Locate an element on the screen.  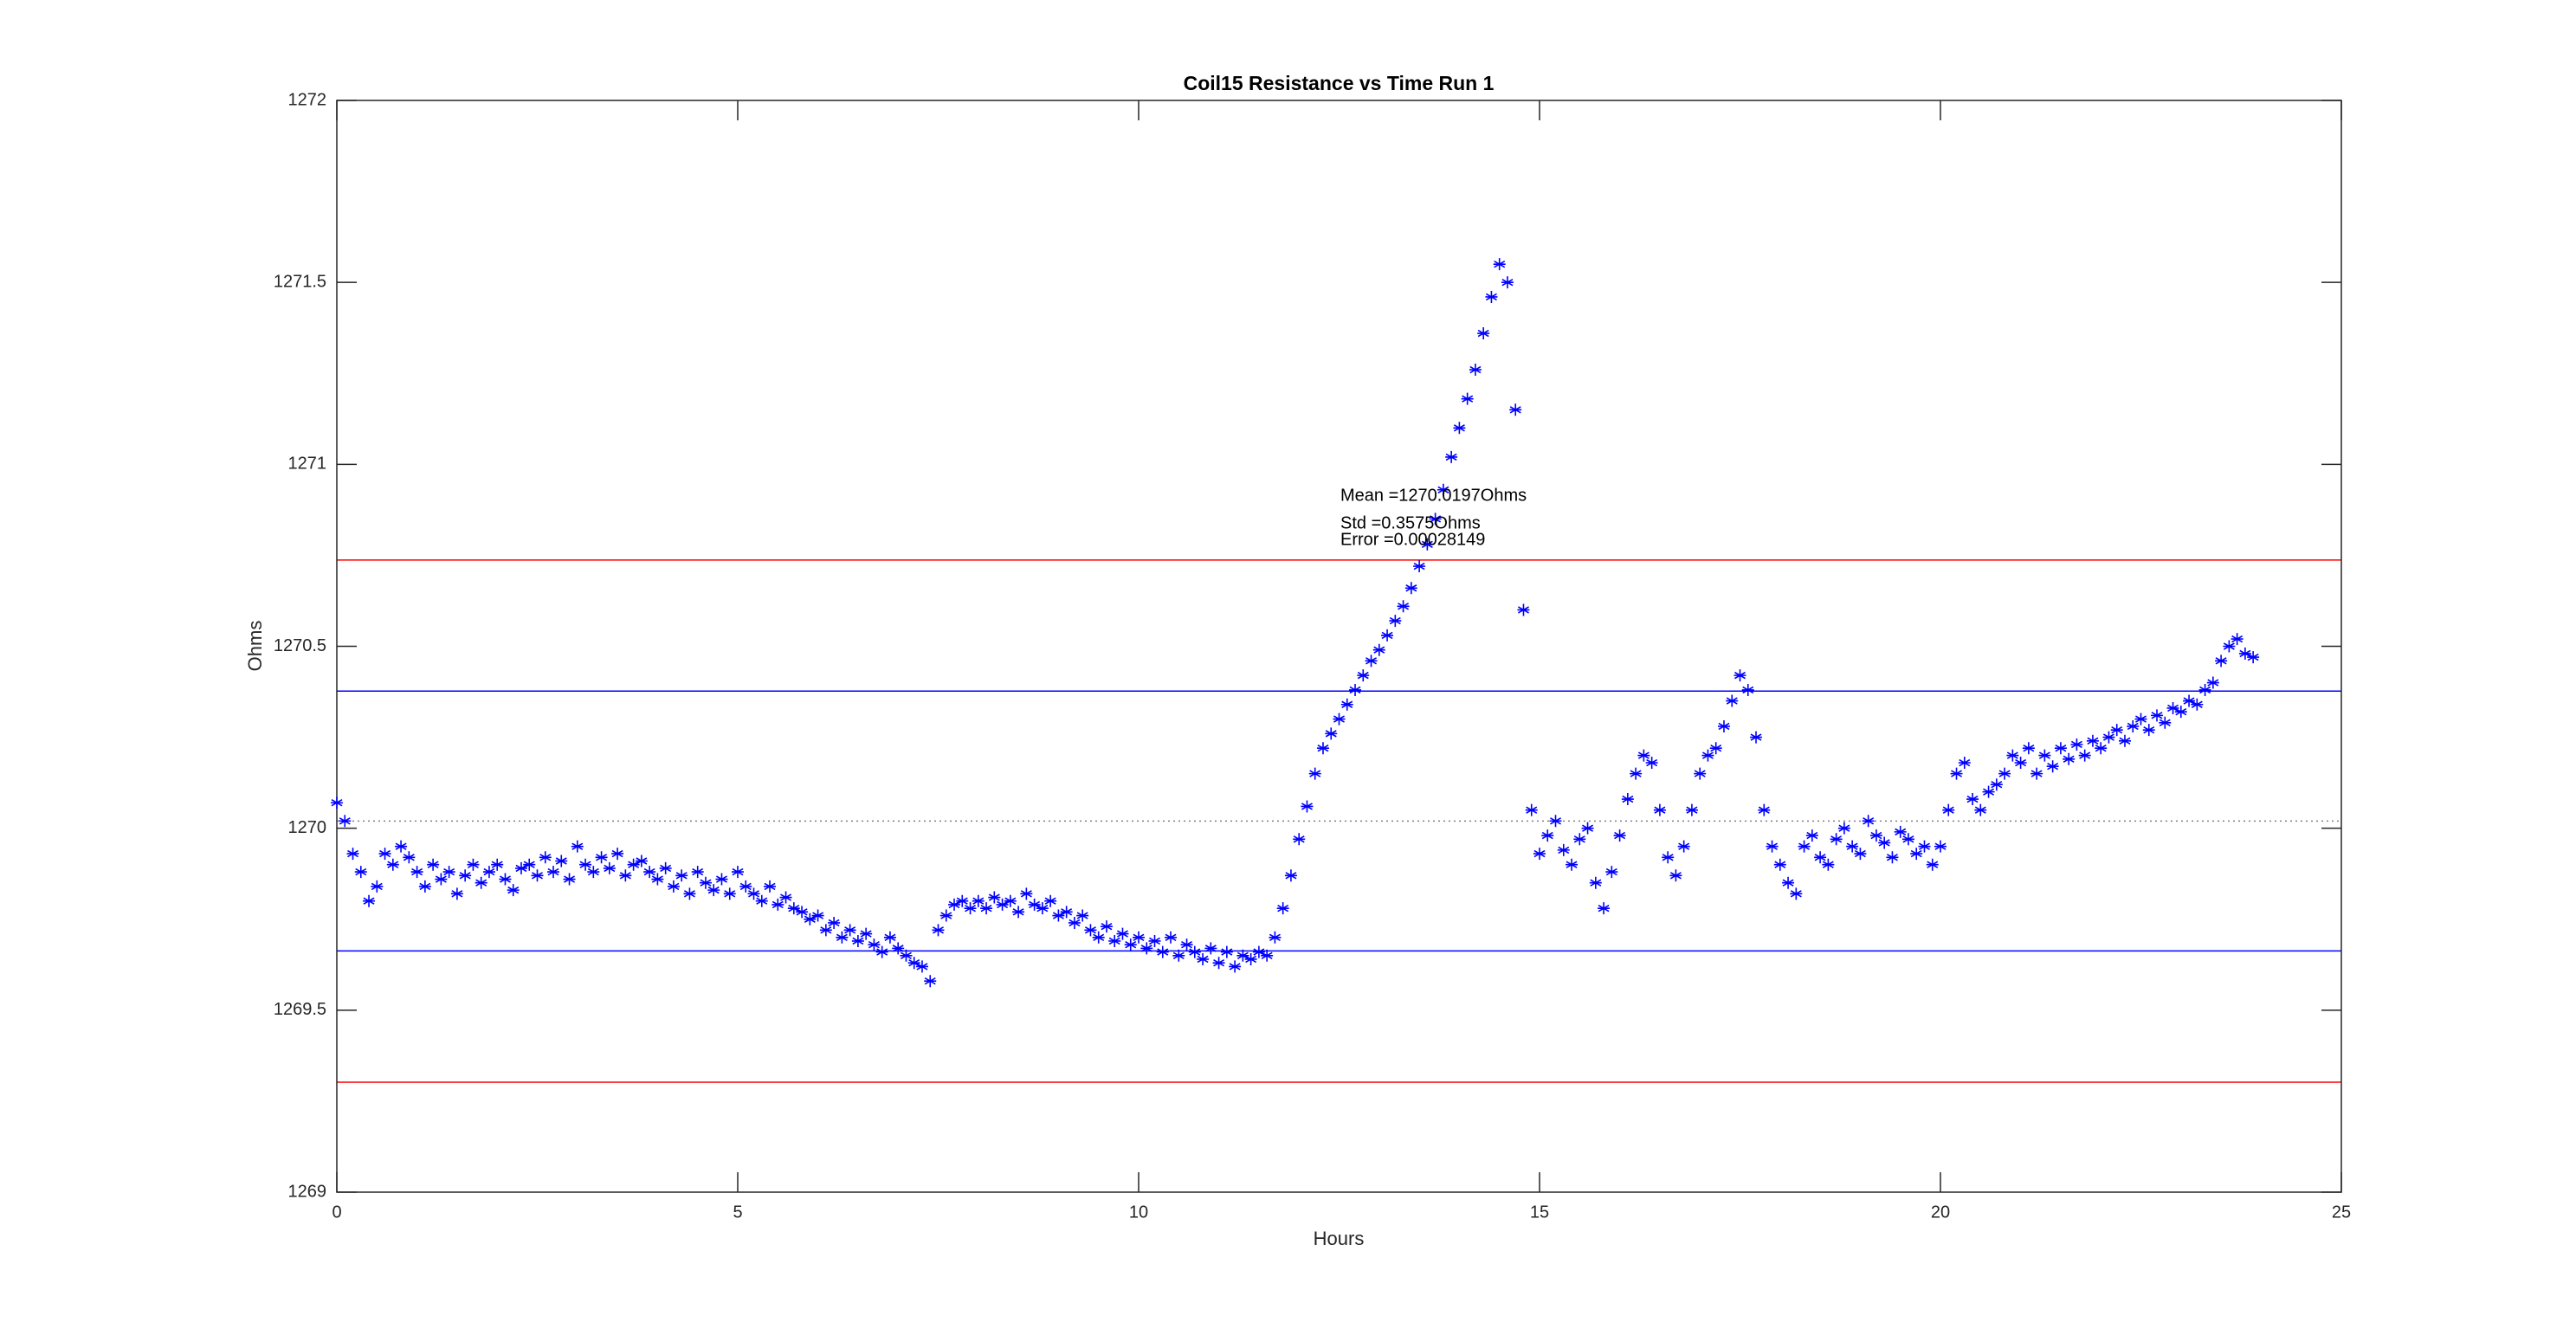
x-tick-label: 25 is located at coordinates (2341, 1212).